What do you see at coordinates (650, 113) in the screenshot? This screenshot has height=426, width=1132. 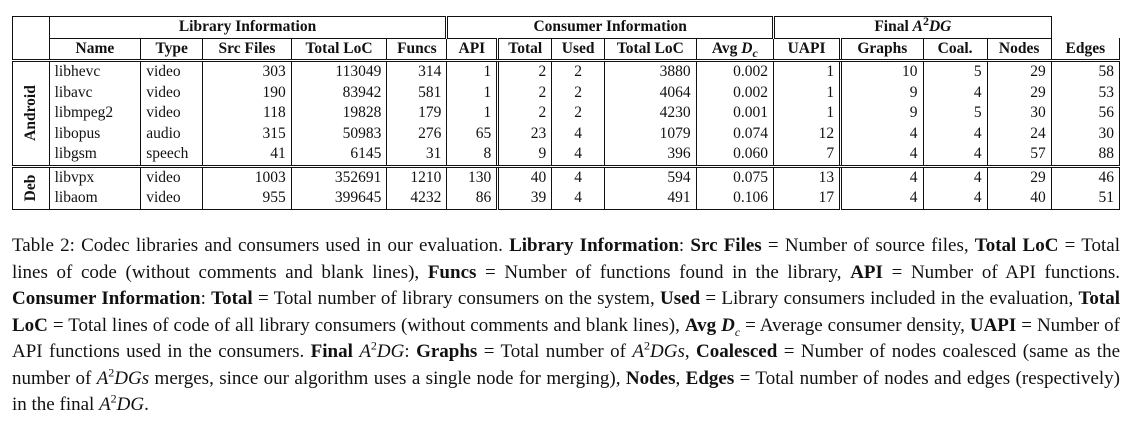 I see `cell-consumer-total-loc: 4230` at bounding box center [650, 113].